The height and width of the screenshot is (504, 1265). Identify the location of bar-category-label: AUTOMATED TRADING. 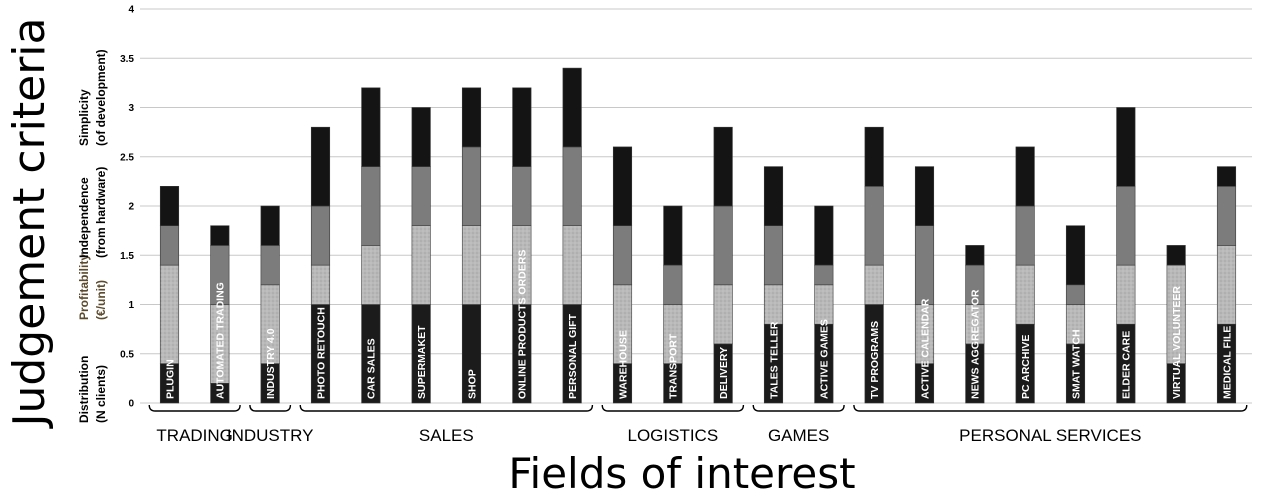
(221, 340).